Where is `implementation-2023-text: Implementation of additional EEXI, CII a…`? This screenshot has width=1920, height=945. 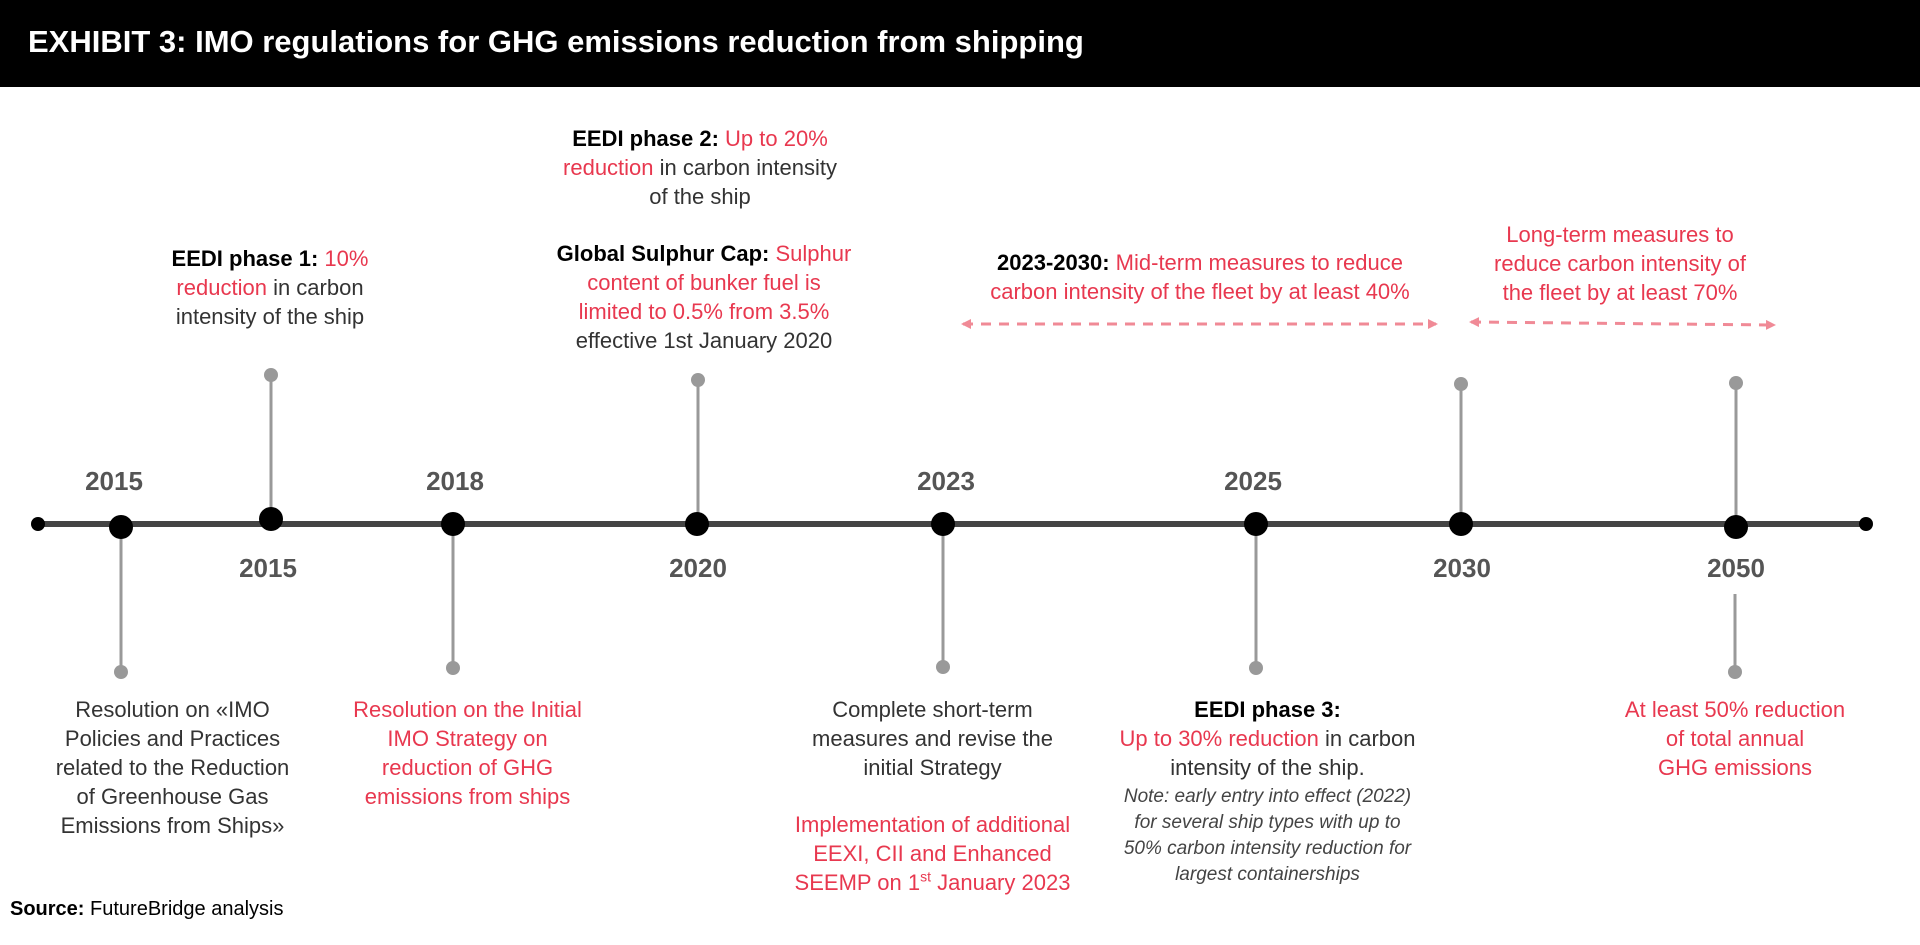
implementation-2023-text: Implementation of additional EEXI, CII a… is located at coordinates (932, 853).